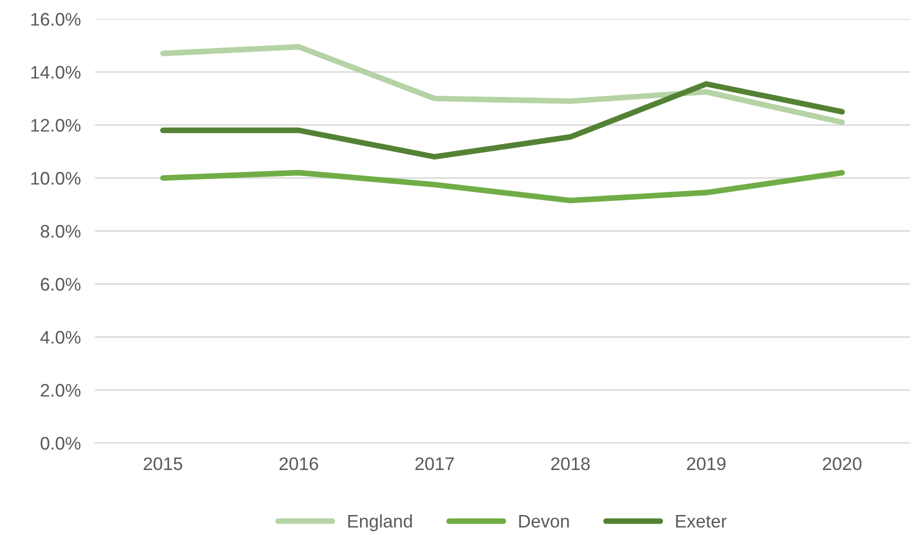 The image size is (913, 542). I want to click on x-tick-label: 2017, so click(434, 463).